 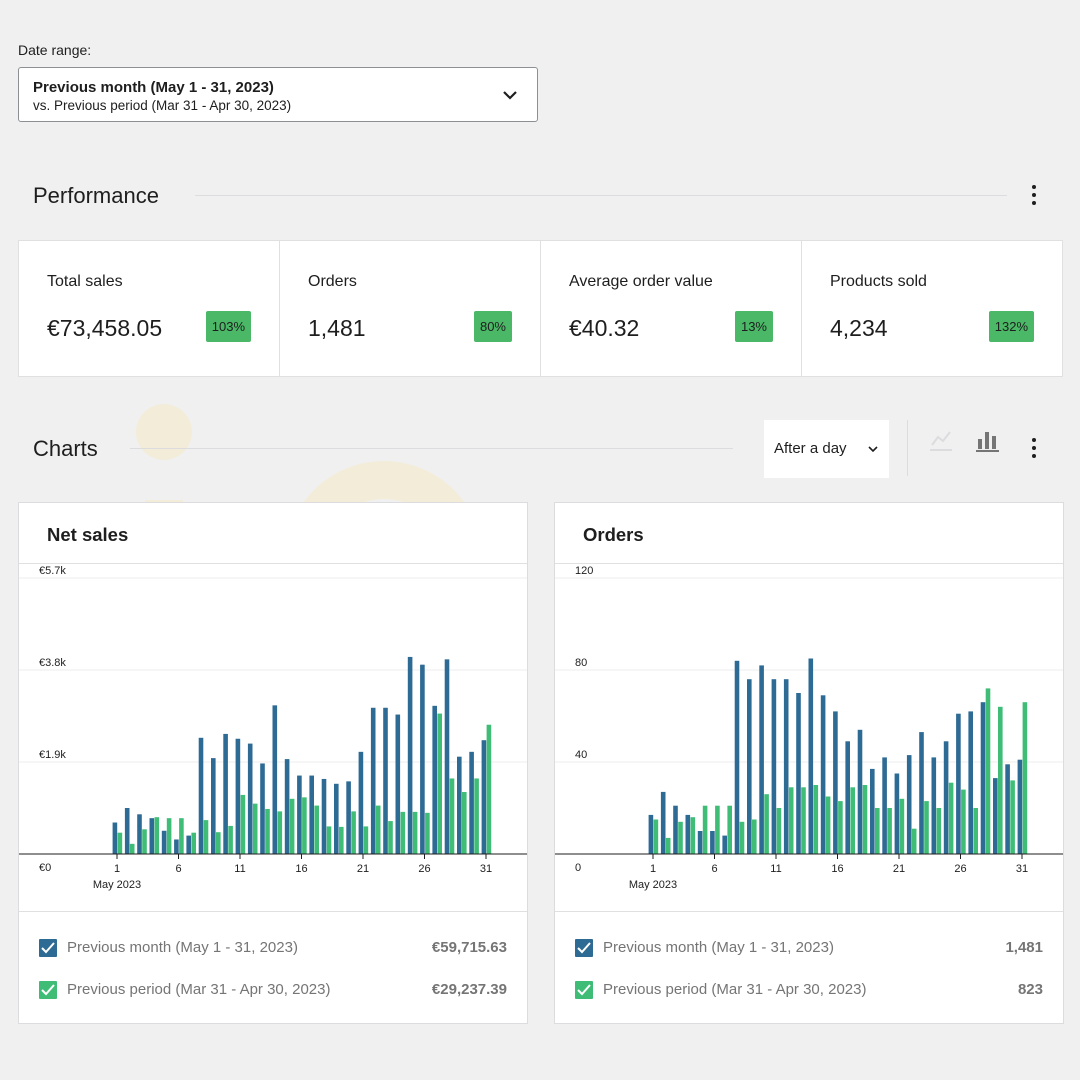 I want to click on performance-more-icon, so click(x=1034, y=198).